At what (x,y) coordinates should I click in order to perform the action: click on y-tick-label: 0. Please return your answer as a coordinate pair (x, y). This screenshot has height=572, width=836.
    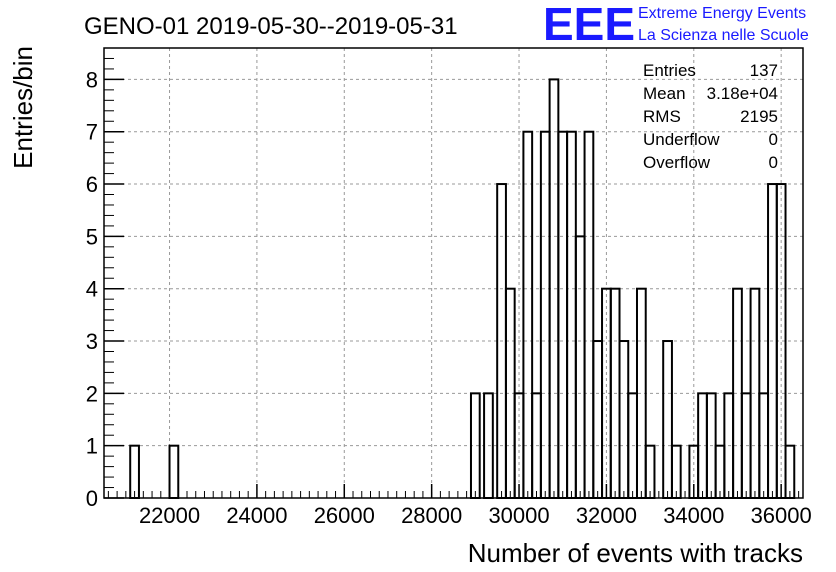
    Looking at the image, I should click on (92, 498).